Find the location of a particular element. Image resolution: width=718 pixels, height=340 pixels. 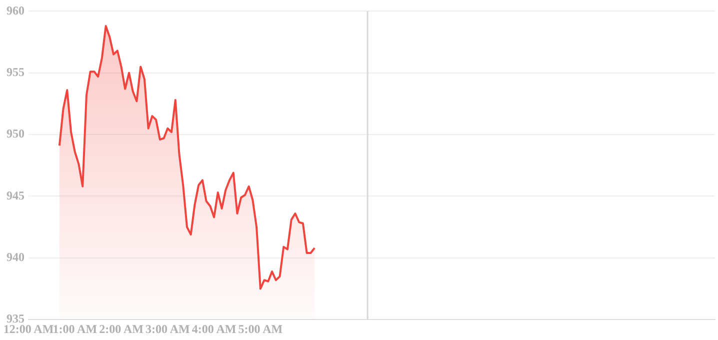

x-tick-label: 1:00 AM is located at coordinates (75, 329).